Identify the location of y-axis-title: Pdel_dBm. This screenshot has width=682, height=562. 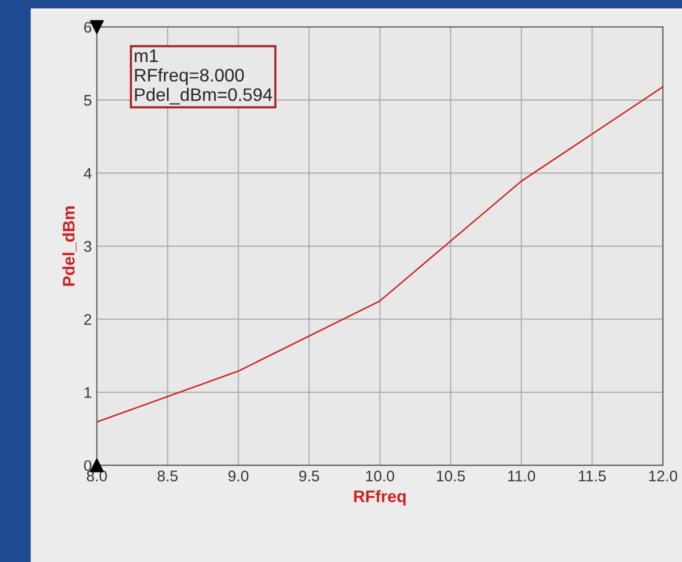
(69, 246).